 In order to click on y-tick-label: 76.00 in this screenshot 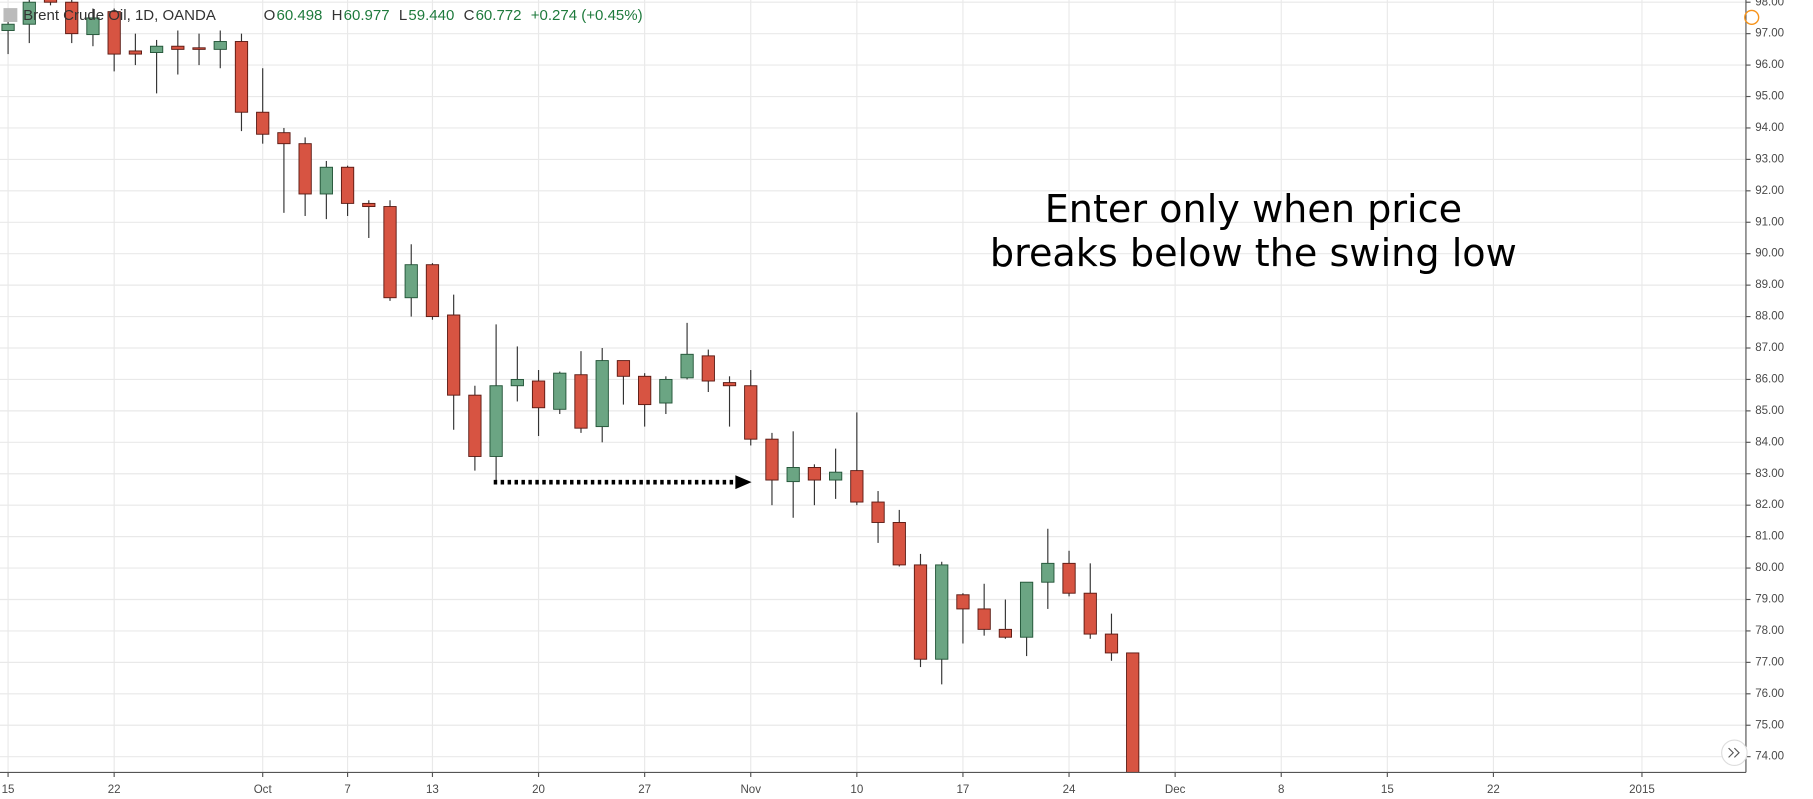, I will do `click(1769, 694)`.